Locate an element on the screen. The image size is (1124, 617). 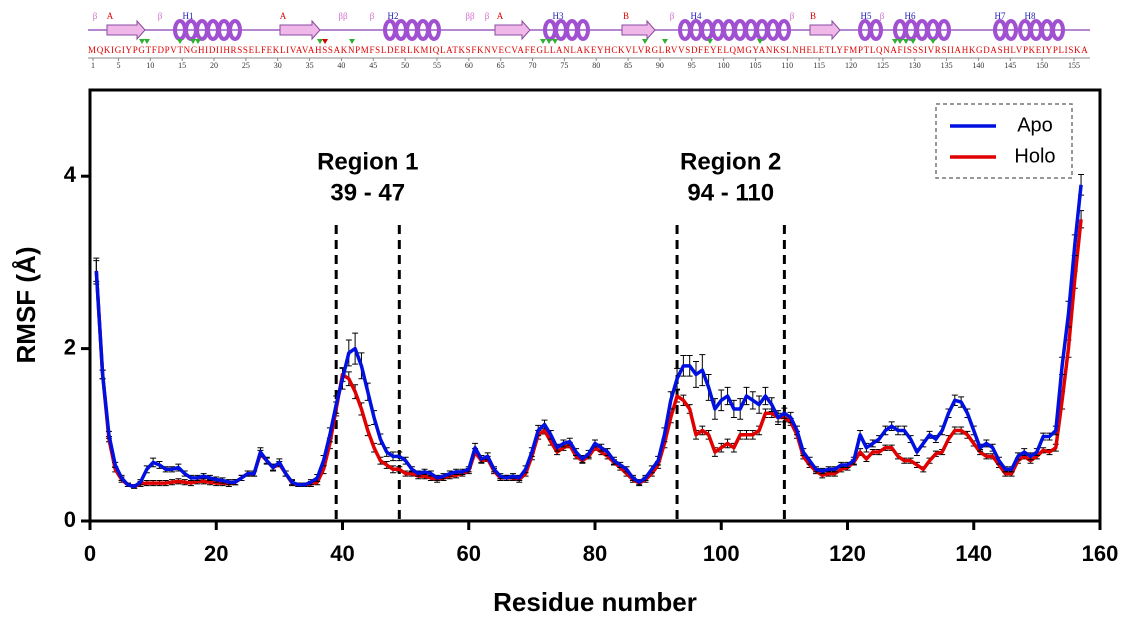
ruler-label: 130 is located at coordinates (915, 65).